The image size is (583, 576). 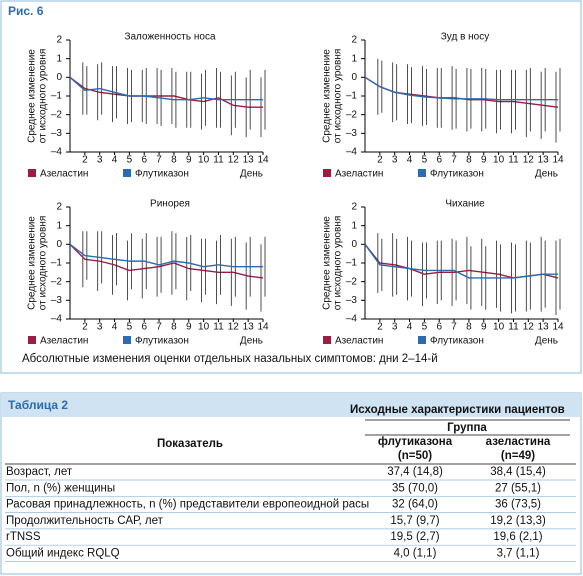 I want to click on cell-value: 35 (70,0), so click(x=415, y=488).